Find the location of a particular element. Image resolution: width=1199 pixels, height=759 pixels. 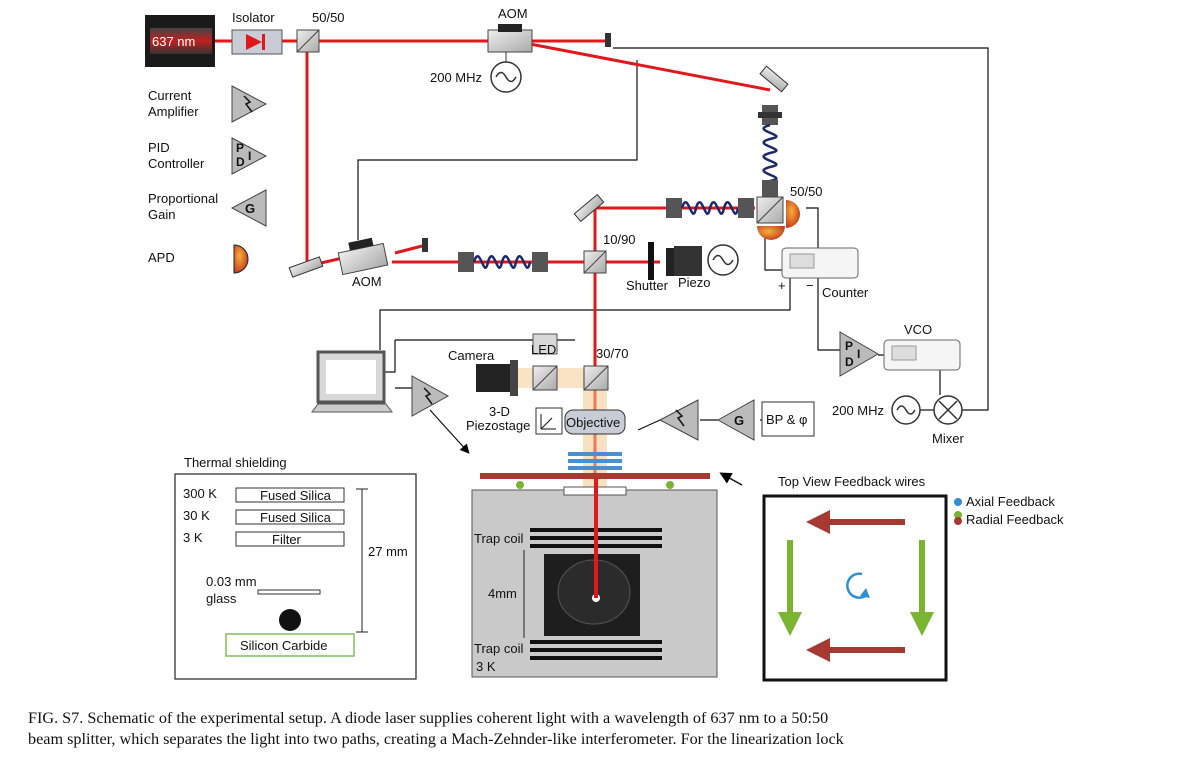

piezostage: 3-D Piezostage is located at coordinates (514, 419).